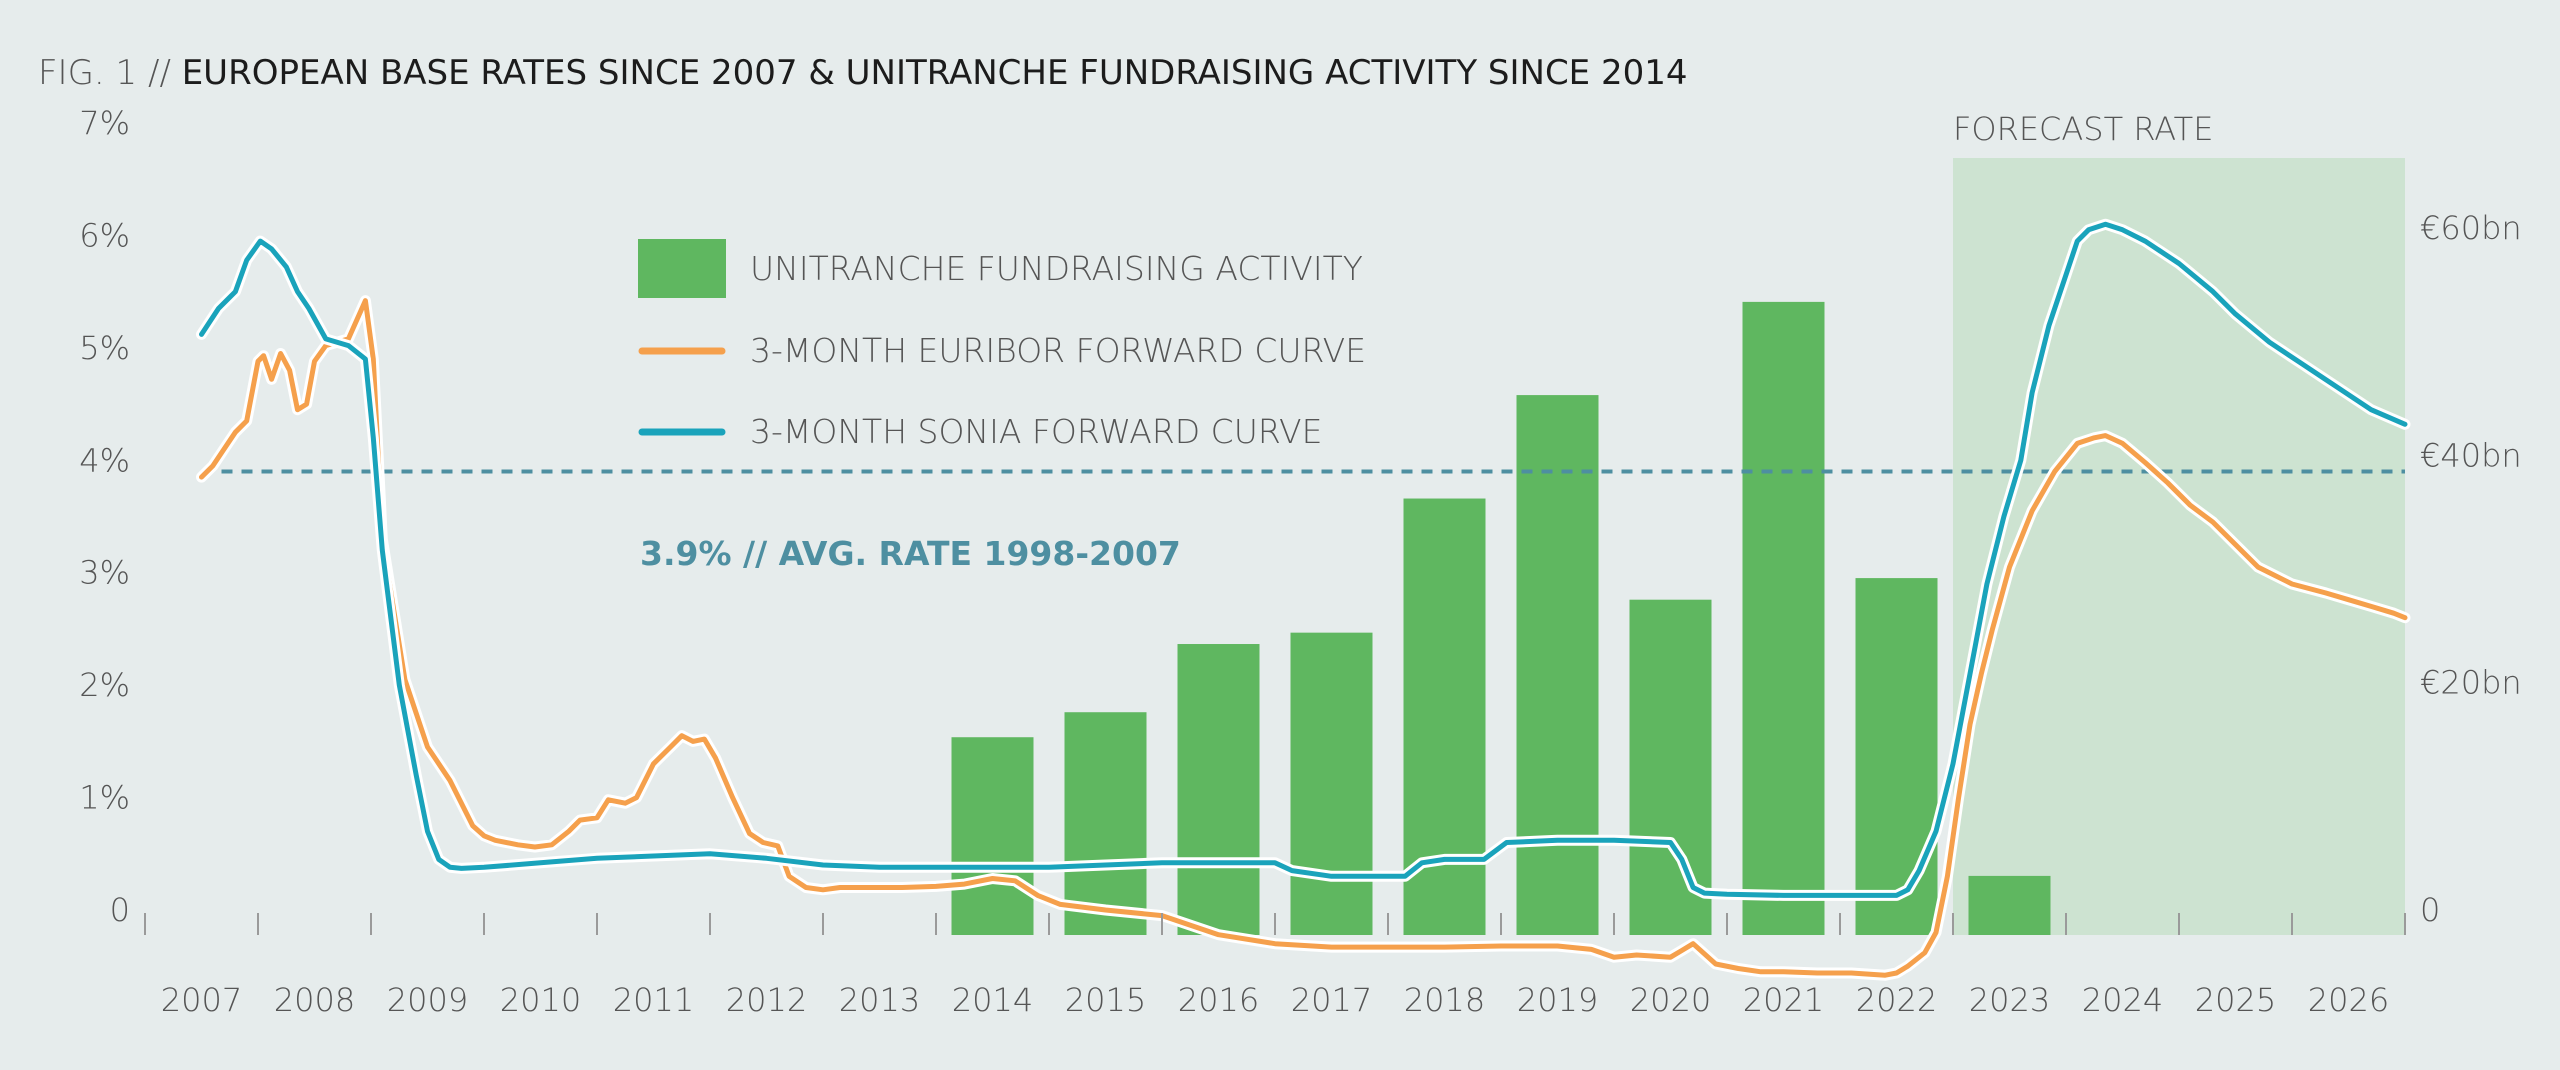  What do you see at coordinates (2471, 683) in the screenshot?
I see `y-right-tick-1: €20bn` at bounding box center [2471, 683].